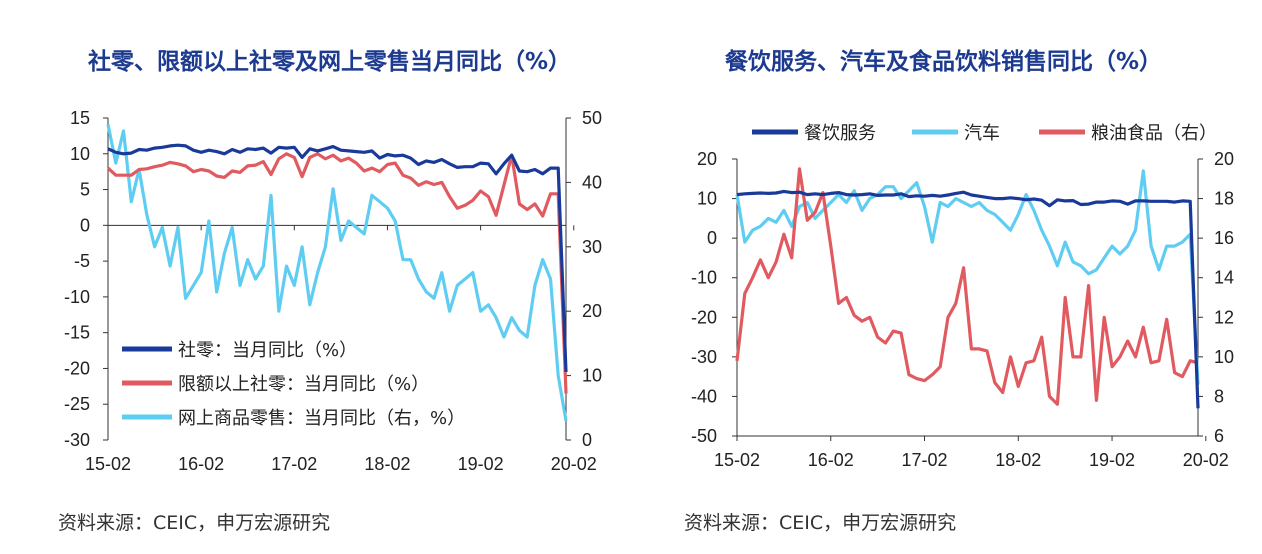 This screenshot has width=1262, height=554. What do you see at coordinates (592, 182) in the screenshot?
I see `y-right-tick-label: 40` at bounding box center [592, 182].